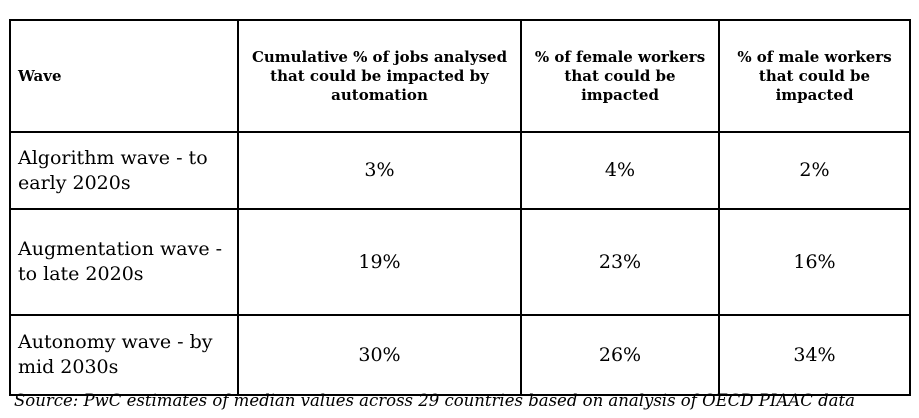 The height and width of the screenshot is (418, 919). What do you see at coordinates (124, 355) in the screenshot?
I see `wave-name-cell: Autonomy wave - by mid 2030s` at bounding box center [124, 355].